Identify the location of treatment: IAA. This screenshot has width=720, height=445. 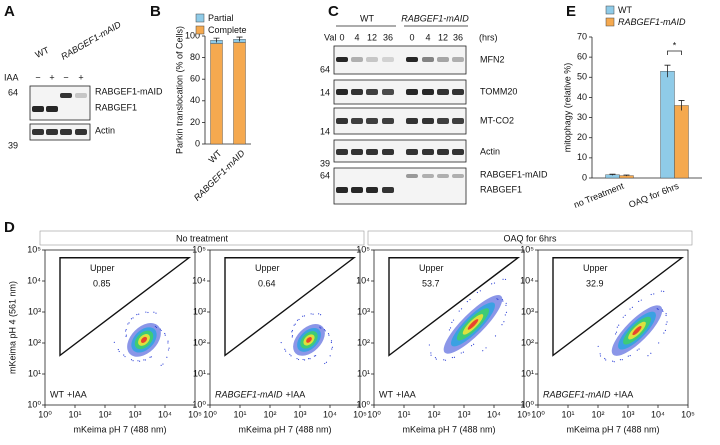
(11, 77).